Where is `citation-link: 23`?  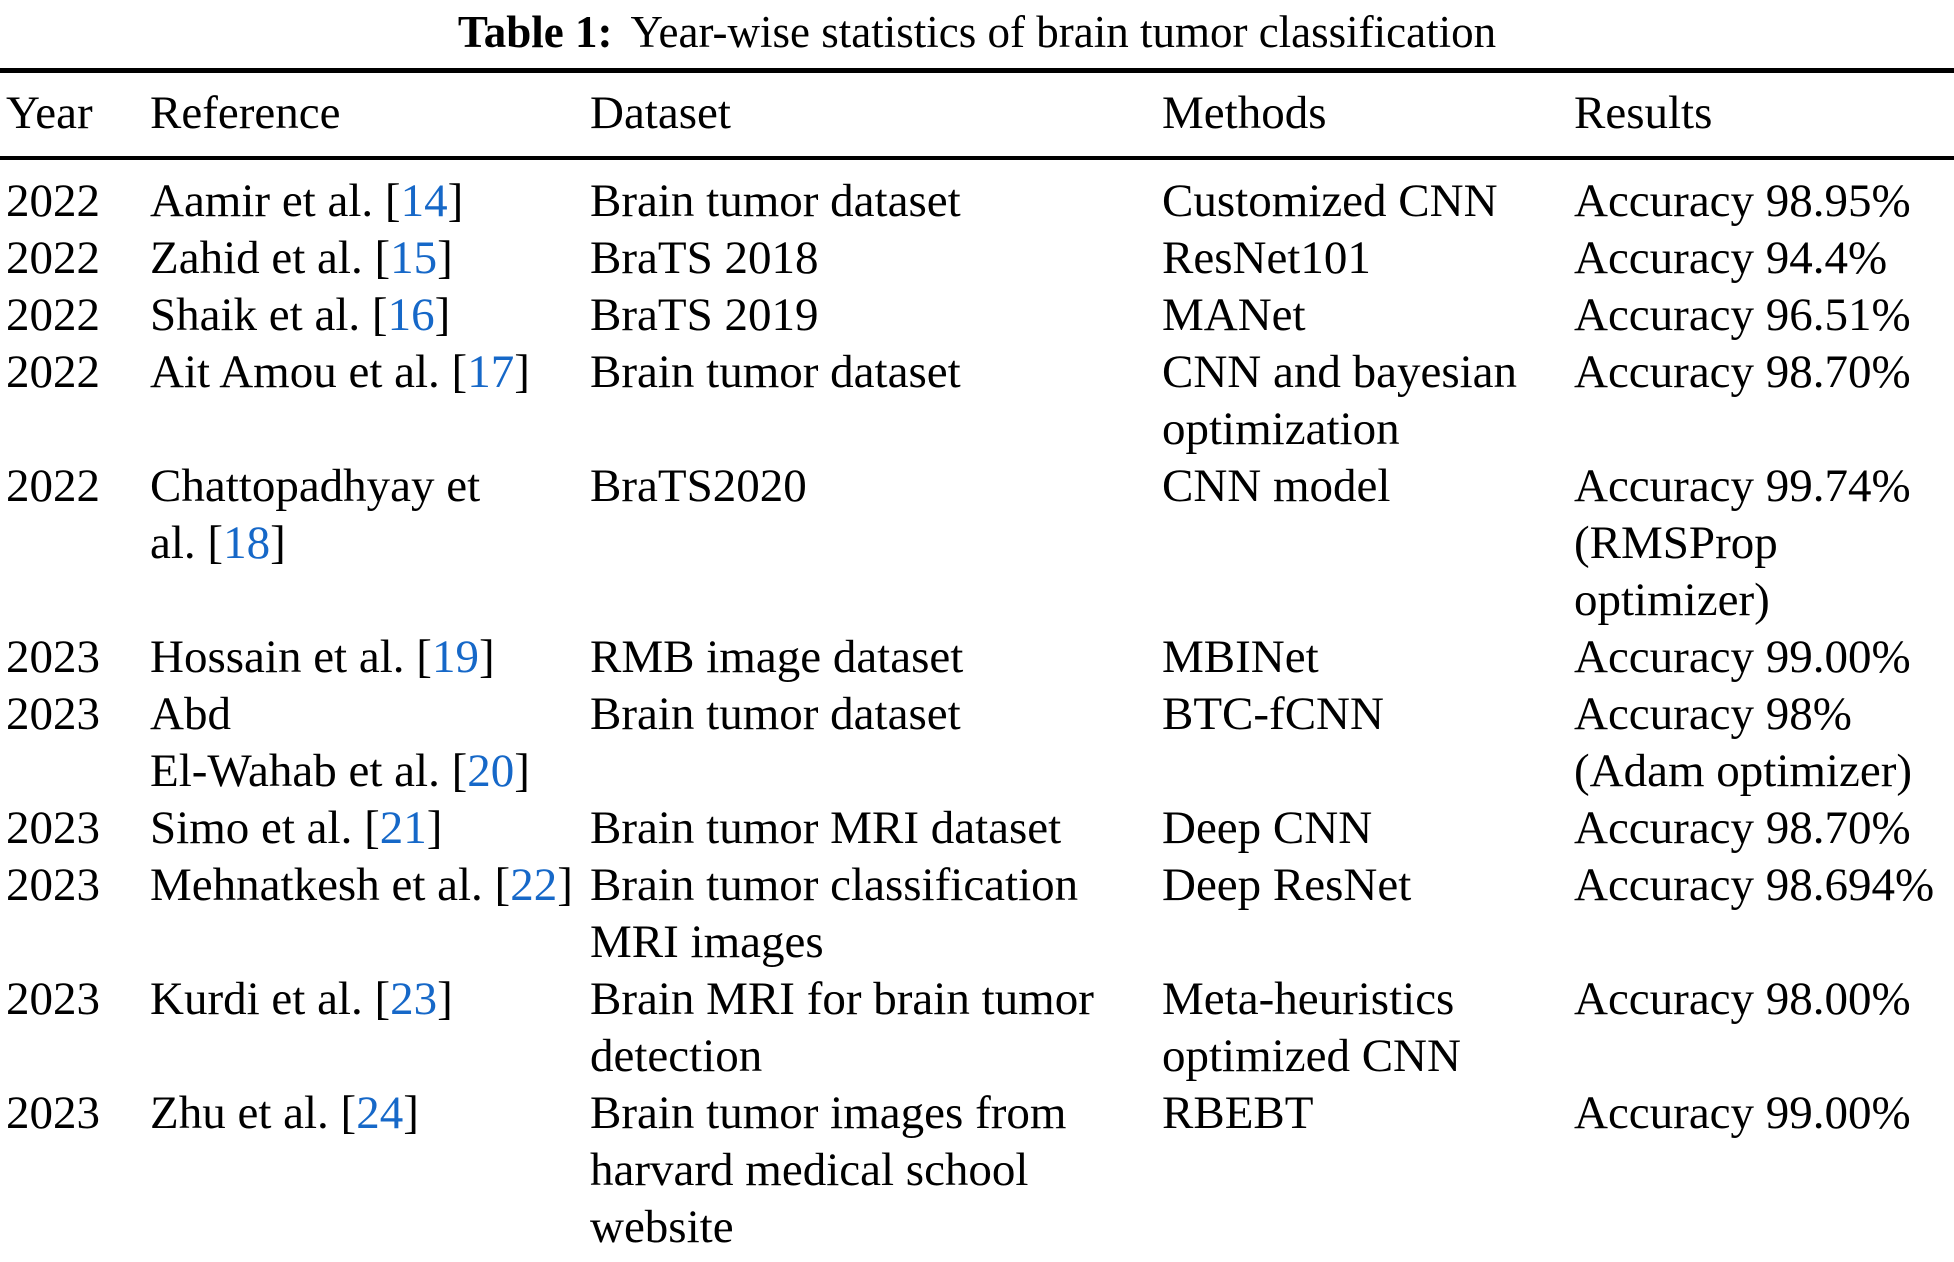
citation-link: 23 is located at coordinates (414, 999).